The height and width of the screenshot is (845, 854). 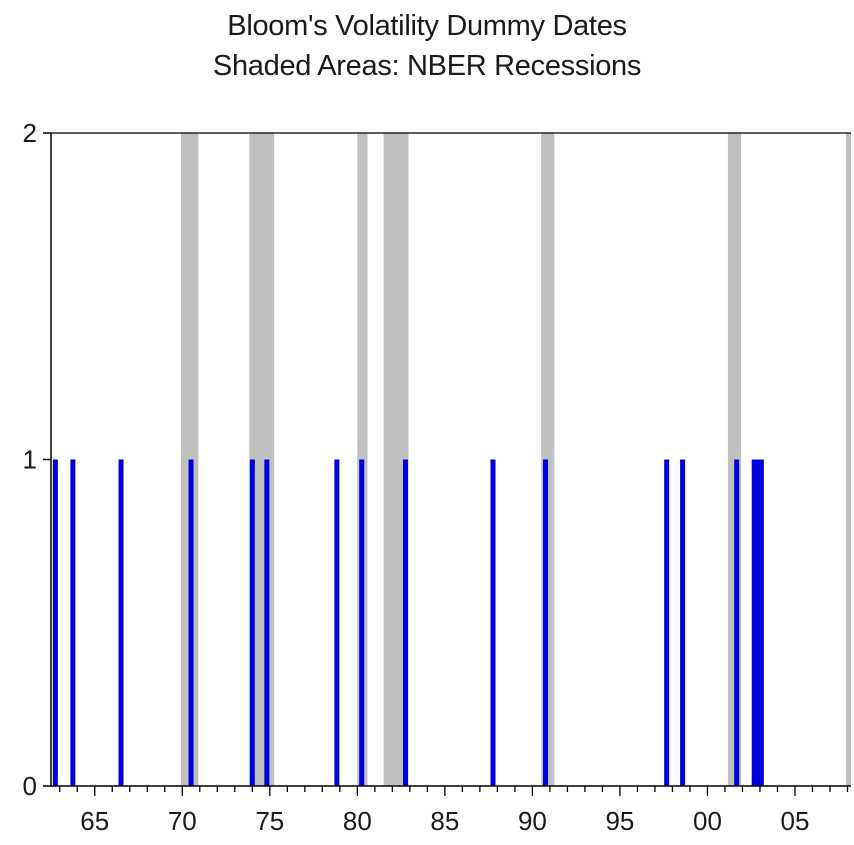 I want to click on x-tick-label-3: 80, so click(x=357, y=821).